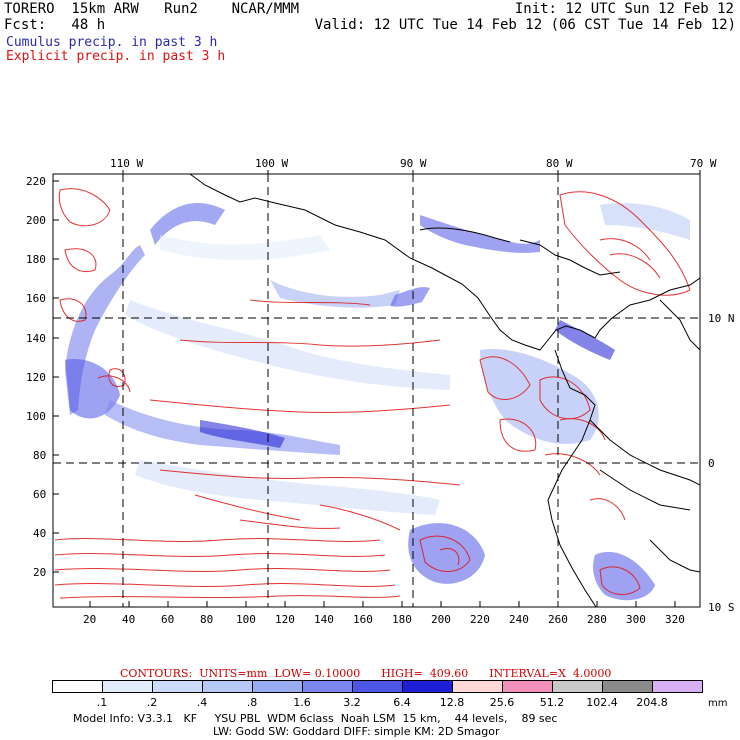 Image resolution: width=740 pixels, height=740 pixels. I want to click on y-tick: 80, so click(40, 455).